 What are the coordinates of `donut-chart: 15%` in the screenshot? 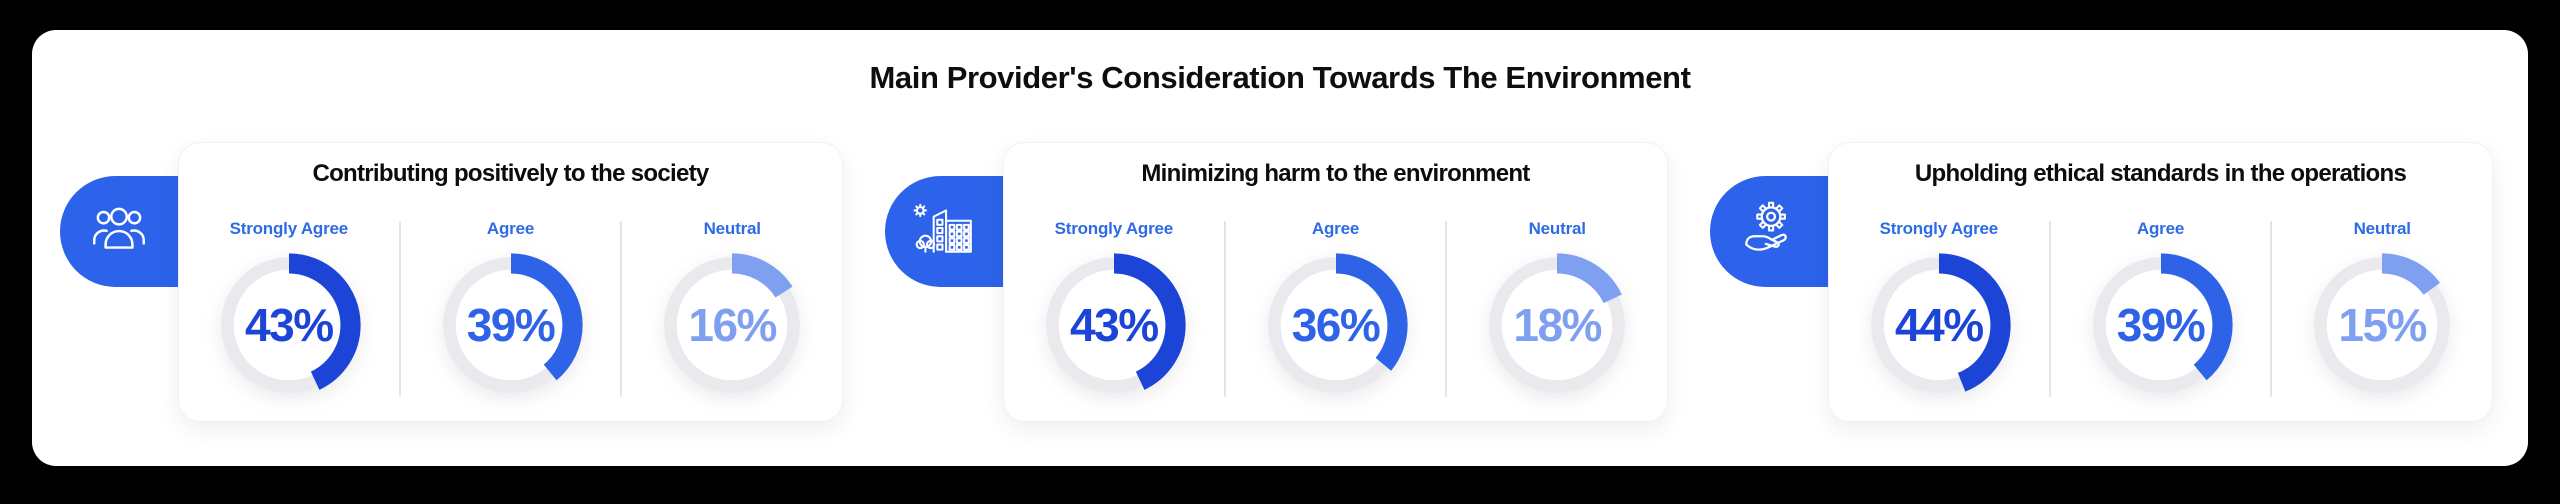 It's located at (2382, 325).